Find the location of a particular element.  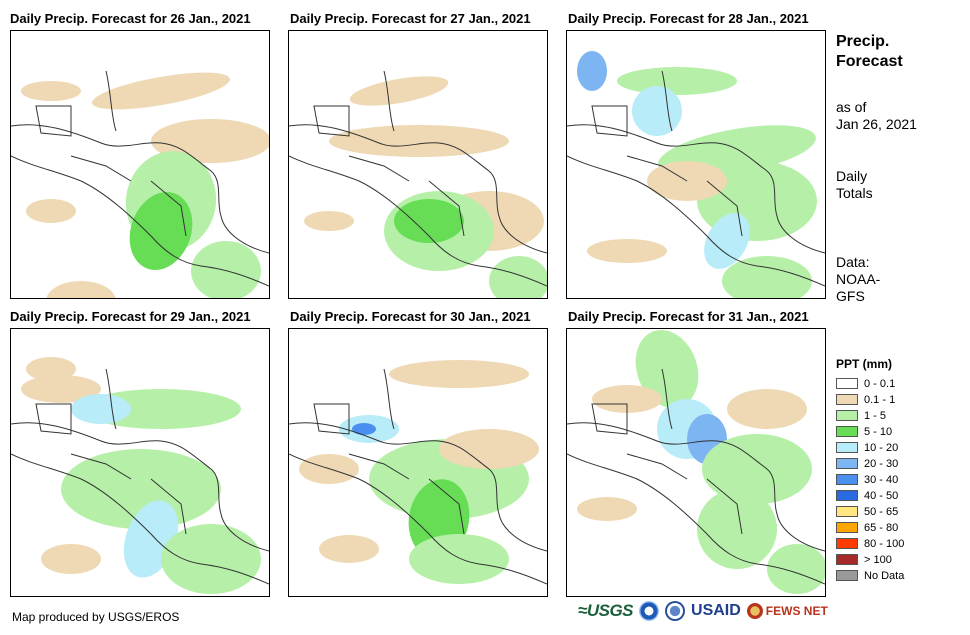

data-source: Data: NOAA- GFS is located at coordinates (858, 279).